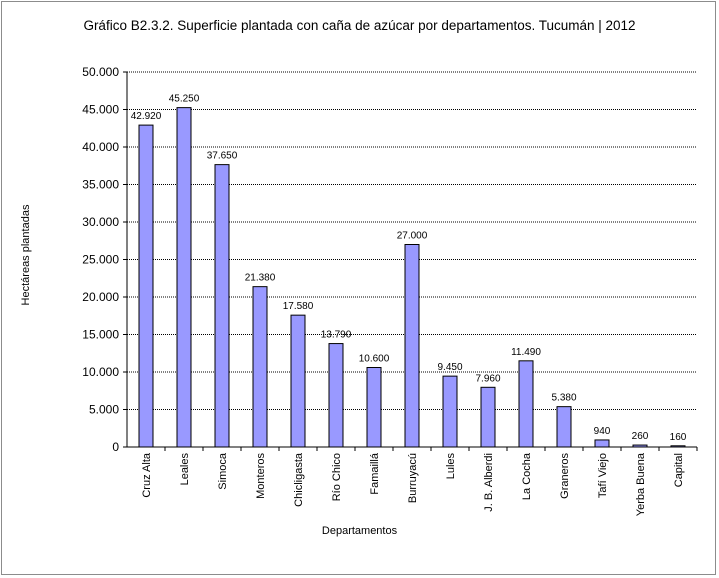 This screenshot has height=578, width=719. Describe the element at coordinates (527, 476) in the screenshot. I see `x-tick-label: La Cocha` at that location.